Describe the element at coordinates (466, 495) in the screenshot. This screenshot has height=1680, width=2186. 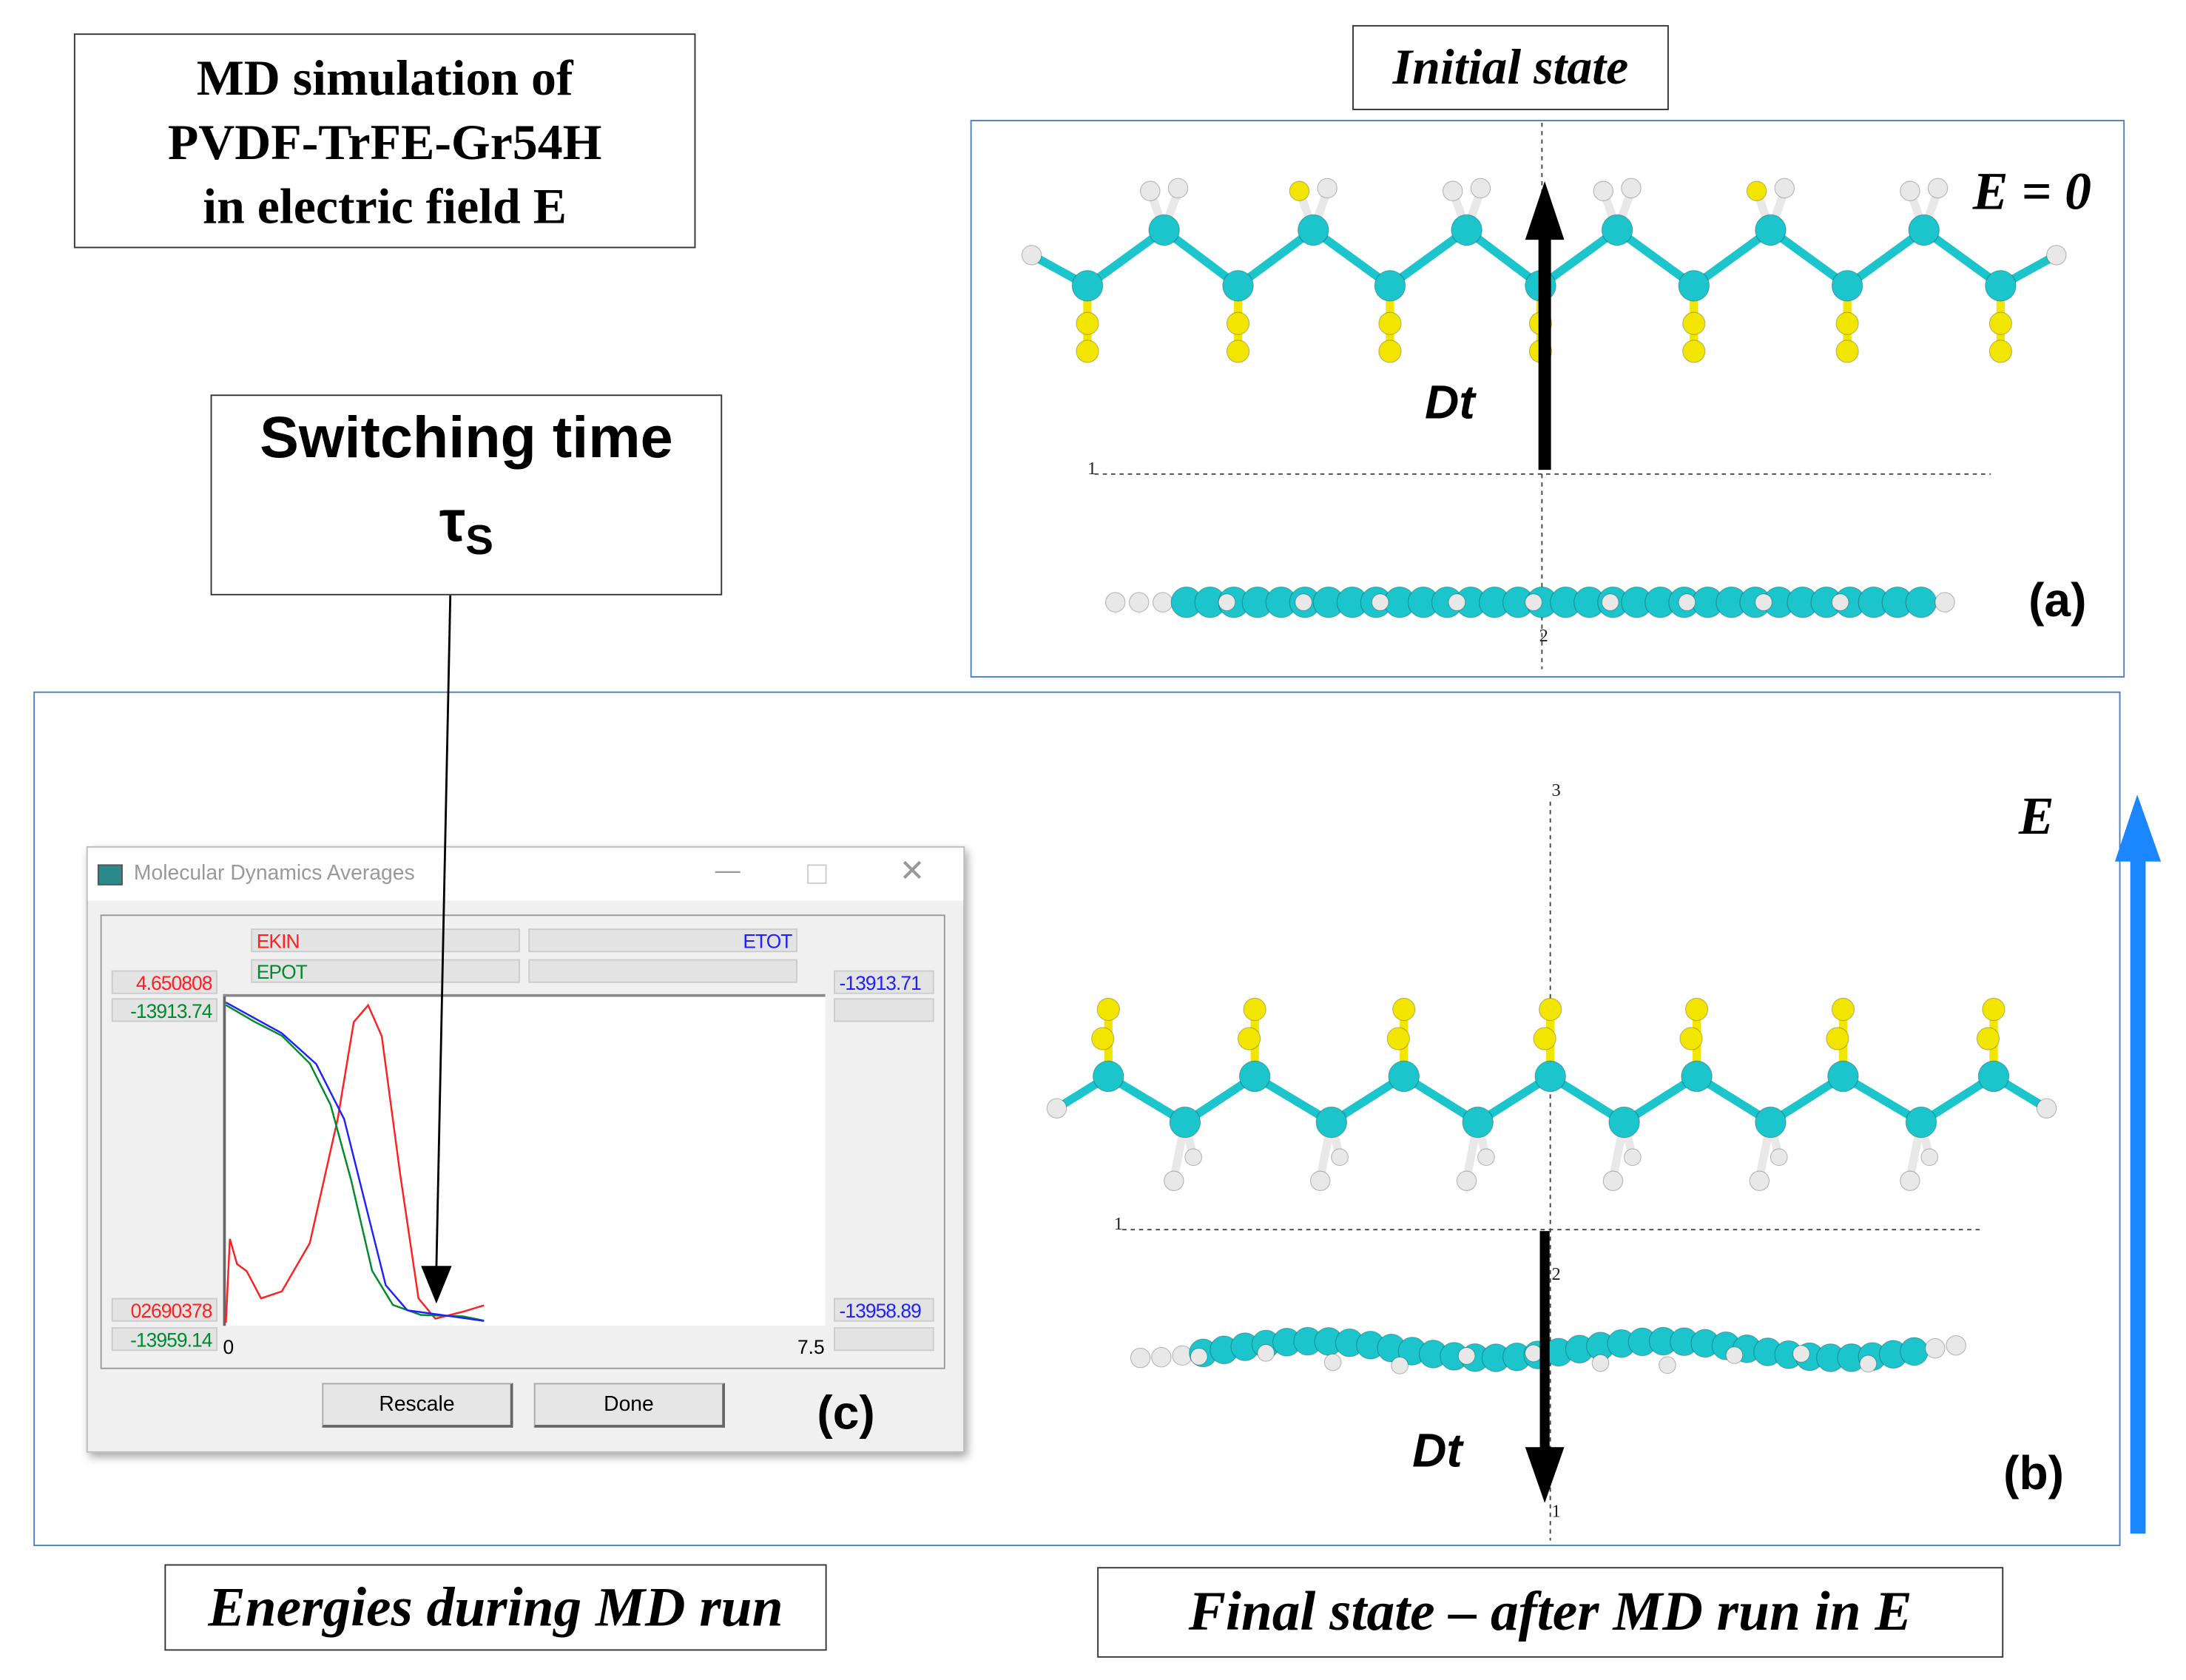
I see `switching-time-box: Switching time τS` at that location.